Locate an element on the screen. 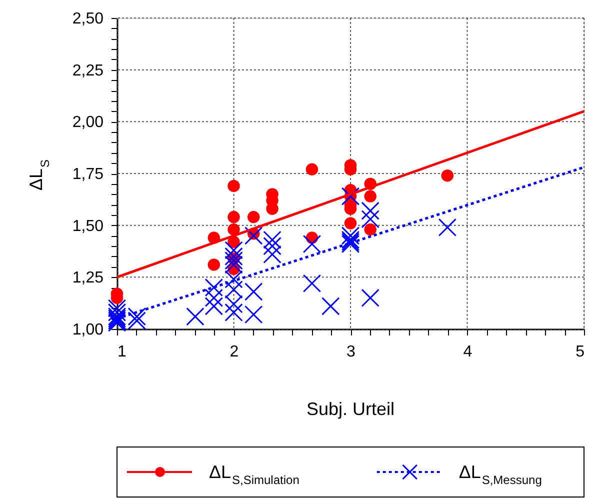  x-axis-title: Subj. Urteil is located at coordinates (350, 409).